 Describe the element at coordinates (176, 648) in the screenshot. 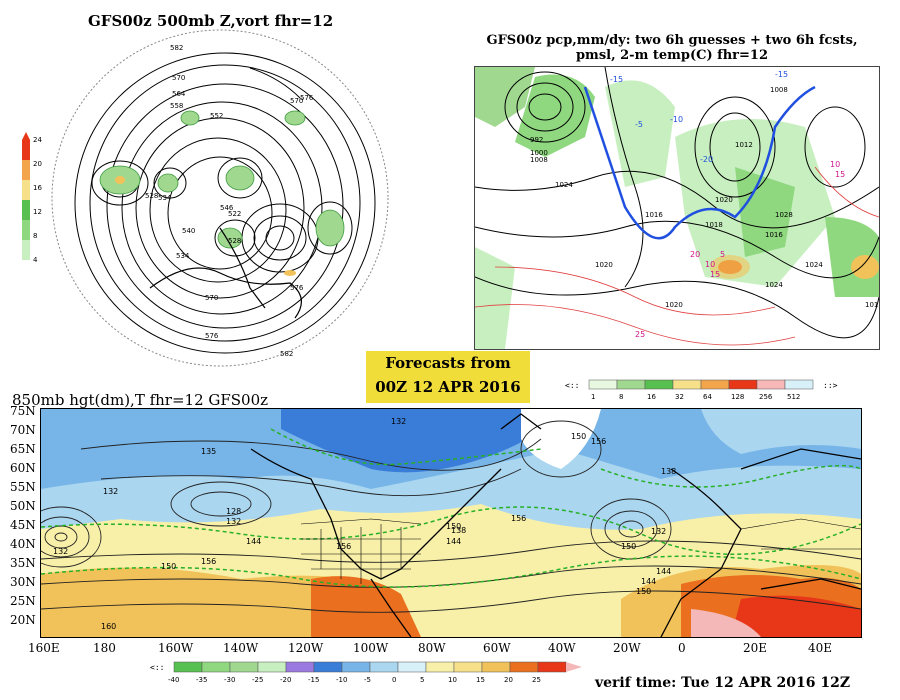

I see `longitude-label: 160W` at that location.